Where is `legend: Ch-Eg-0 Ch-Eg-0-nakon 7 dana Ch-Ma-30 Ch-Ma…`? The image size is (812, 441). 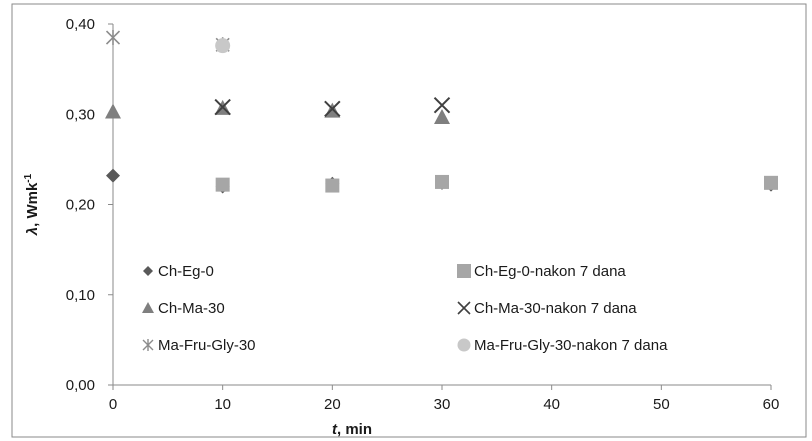 legend: Ch-Eg-0 Ch-Eg-0-nakon 7 dana Ch-Ma-30 Ch-Ma… is located at coordinates (405, 308).